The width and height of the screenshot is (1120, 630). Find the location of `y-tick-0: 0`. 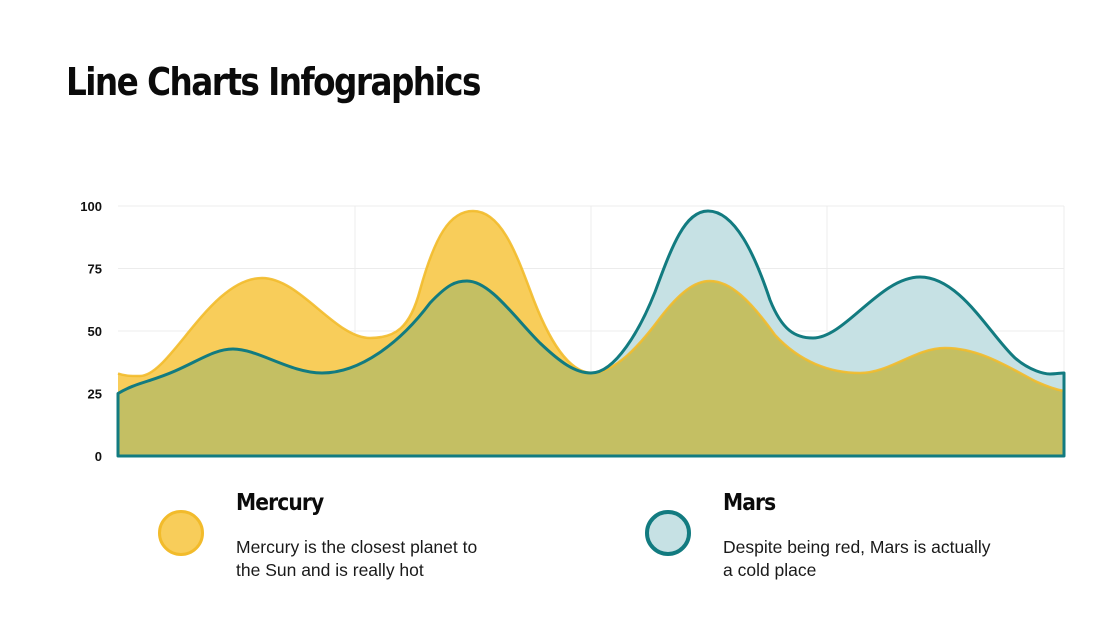

y-tick-0: 0 is located at coordinates (98, 456).